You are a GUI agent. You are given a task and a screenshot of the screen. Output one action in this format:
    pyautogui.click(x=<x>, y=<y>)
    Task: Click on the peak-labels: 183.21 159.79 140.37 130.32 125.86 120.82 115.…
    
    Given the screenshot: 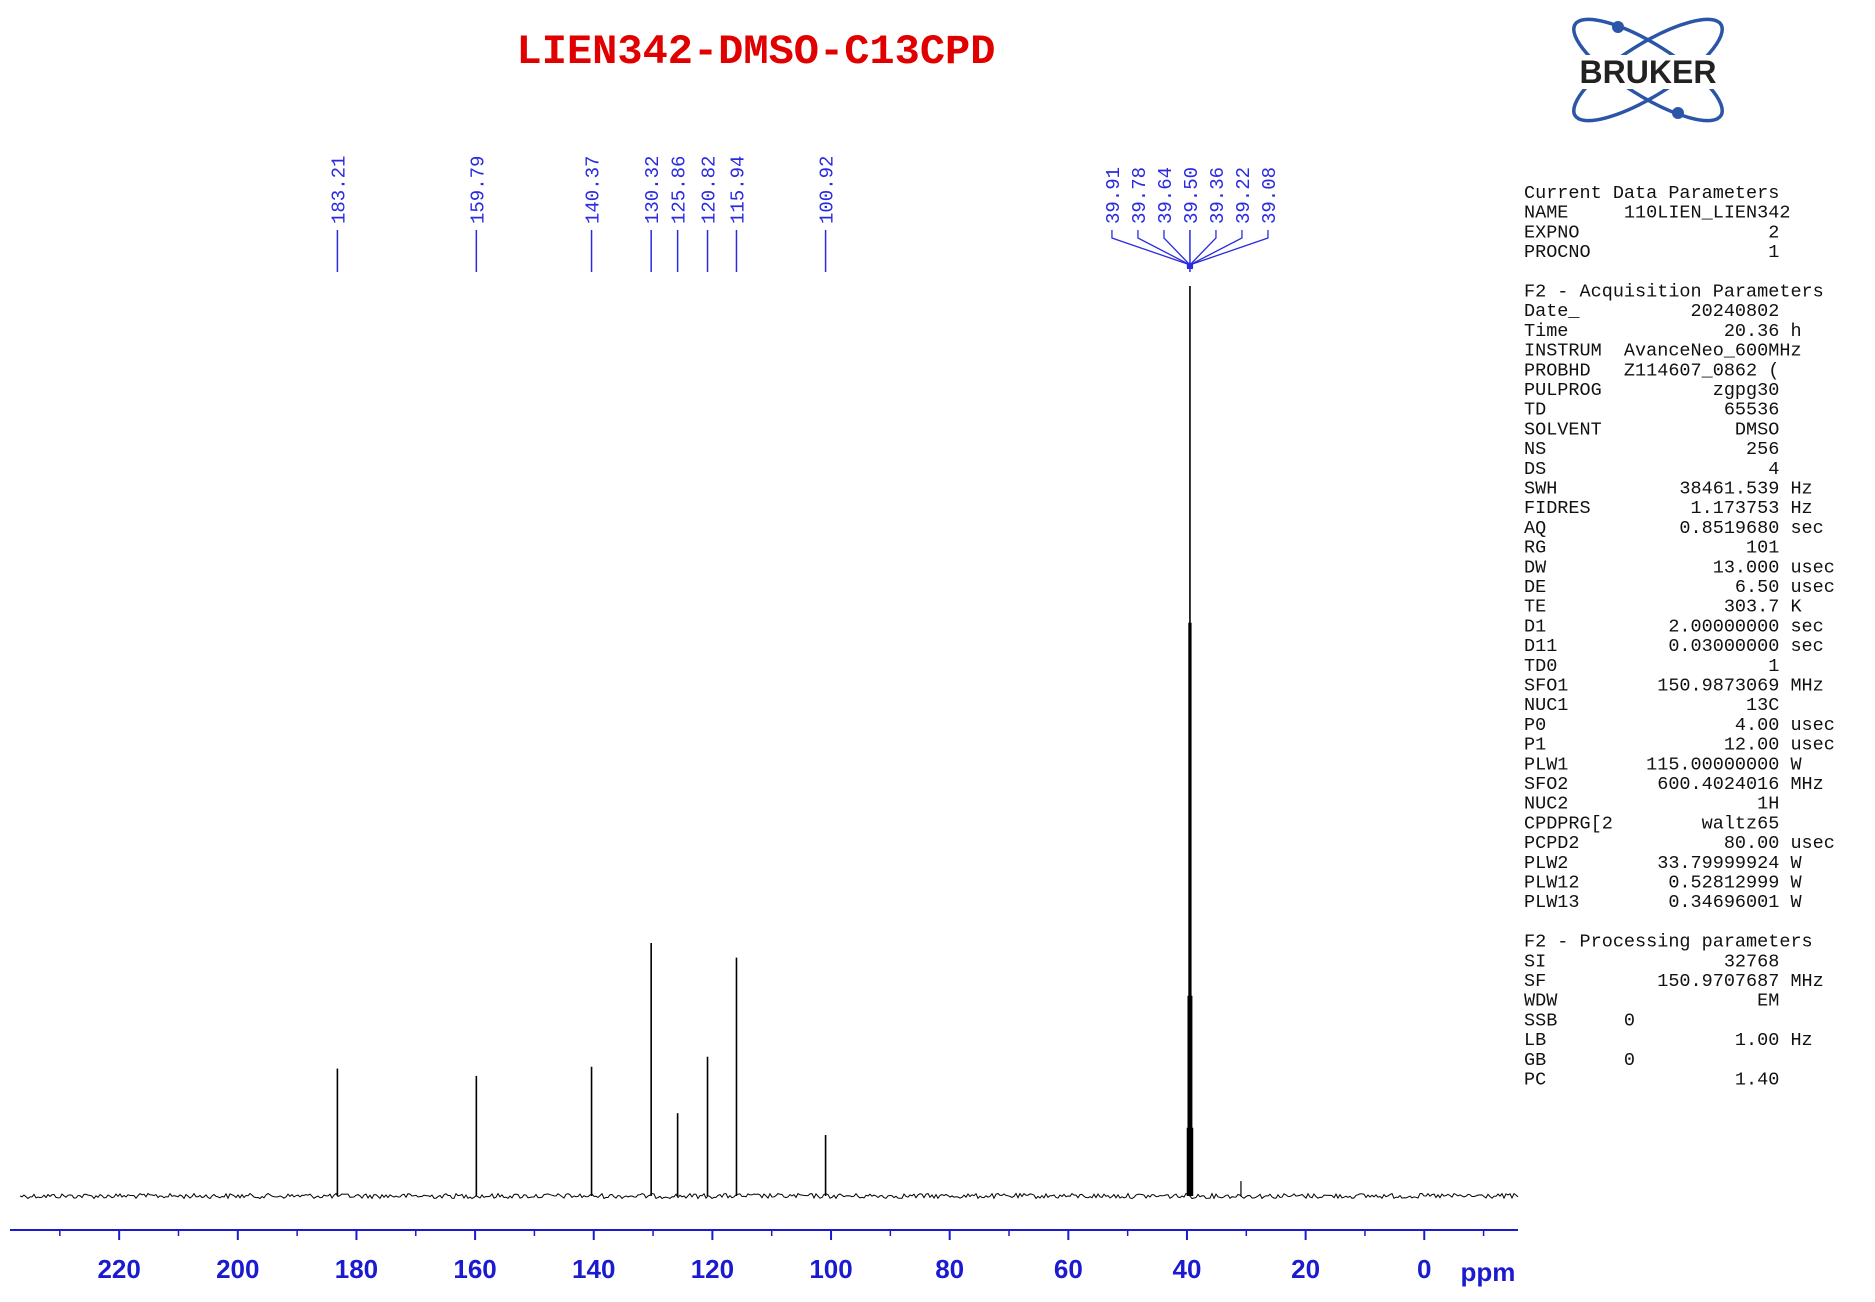 What is the action you would take?
    pyautogui.click(x=804, y=214)
    